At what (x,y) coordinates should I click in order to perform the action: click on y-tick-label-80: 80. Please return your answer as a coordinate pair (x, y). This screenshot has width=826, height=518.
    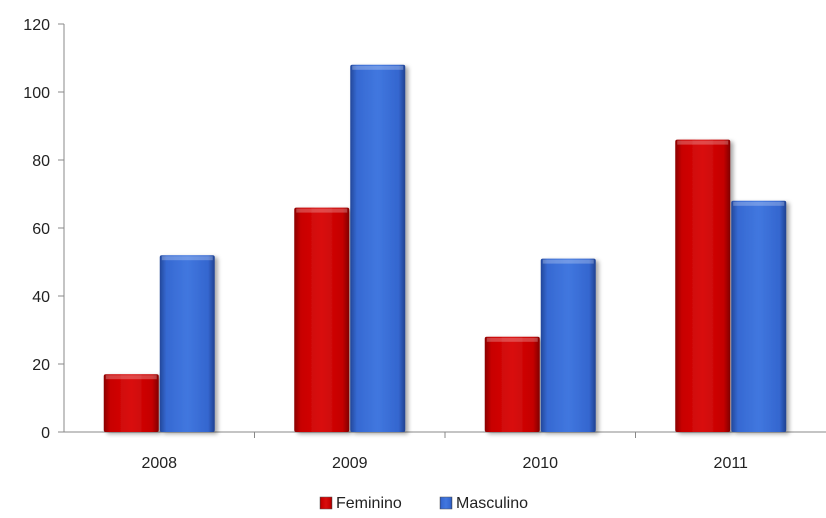
    Looking at the image, I should click on (41, 161).